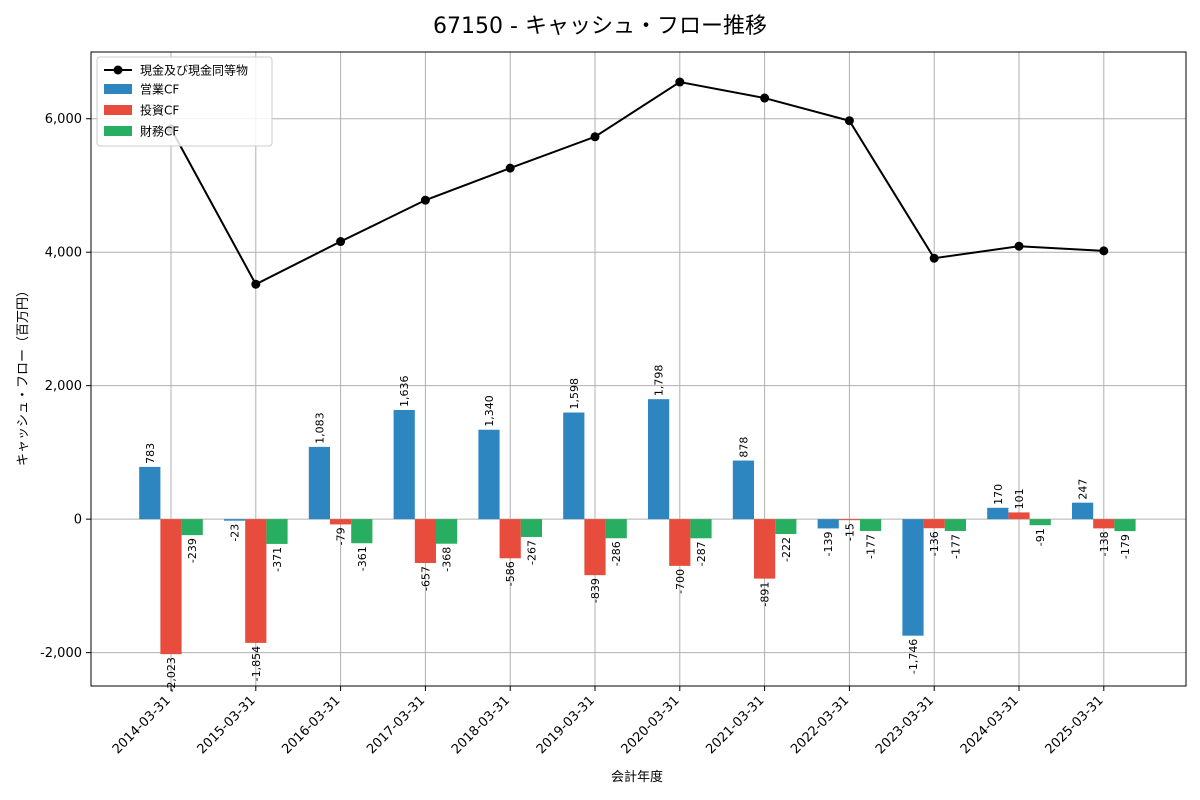 Image resolution: width=1200 pixels, height=800 pixels. What do you see at coordinates (531, 552) in the screenshot?
I see `bar-data-label: -267` at bounding box center [531, 552].